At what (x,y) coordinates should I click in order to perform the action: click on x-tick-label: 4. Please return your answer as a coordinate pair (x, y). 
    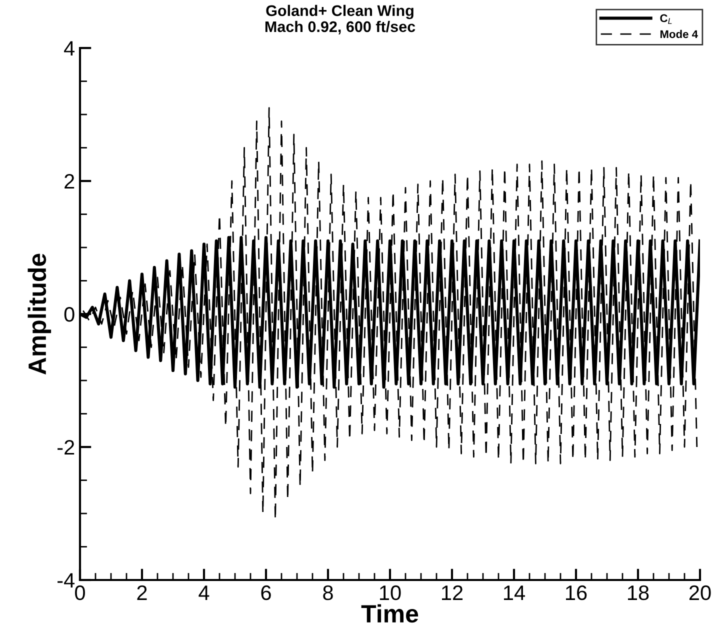
    Looking at the image, I should click on (204, 593).